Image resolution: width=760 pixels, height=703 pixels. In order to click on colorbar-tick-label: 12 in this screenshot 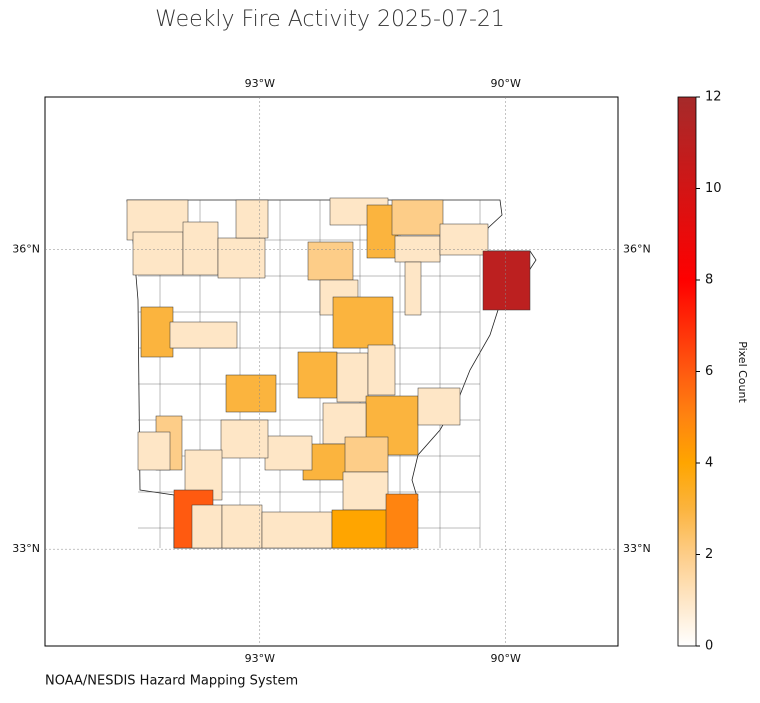, I will do `click(713, 97)`.